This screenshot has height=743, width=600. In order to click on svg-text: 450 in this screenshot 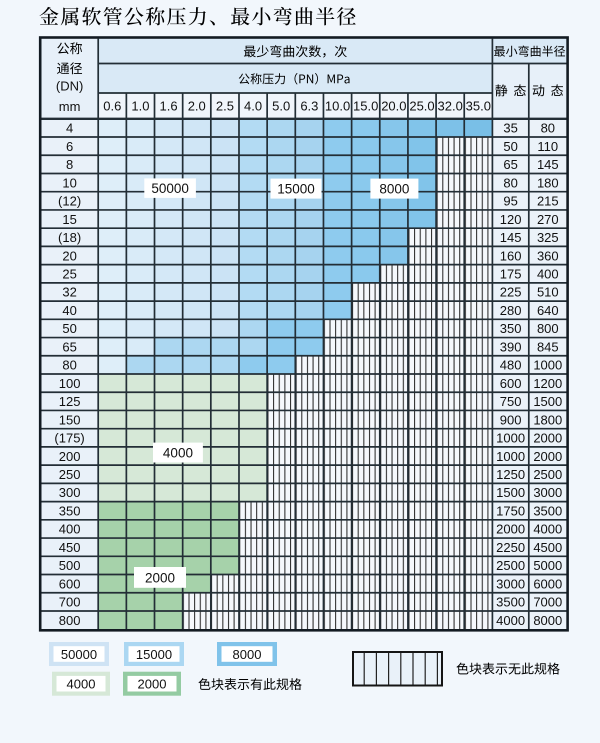, I will do `click(70, 547)`.